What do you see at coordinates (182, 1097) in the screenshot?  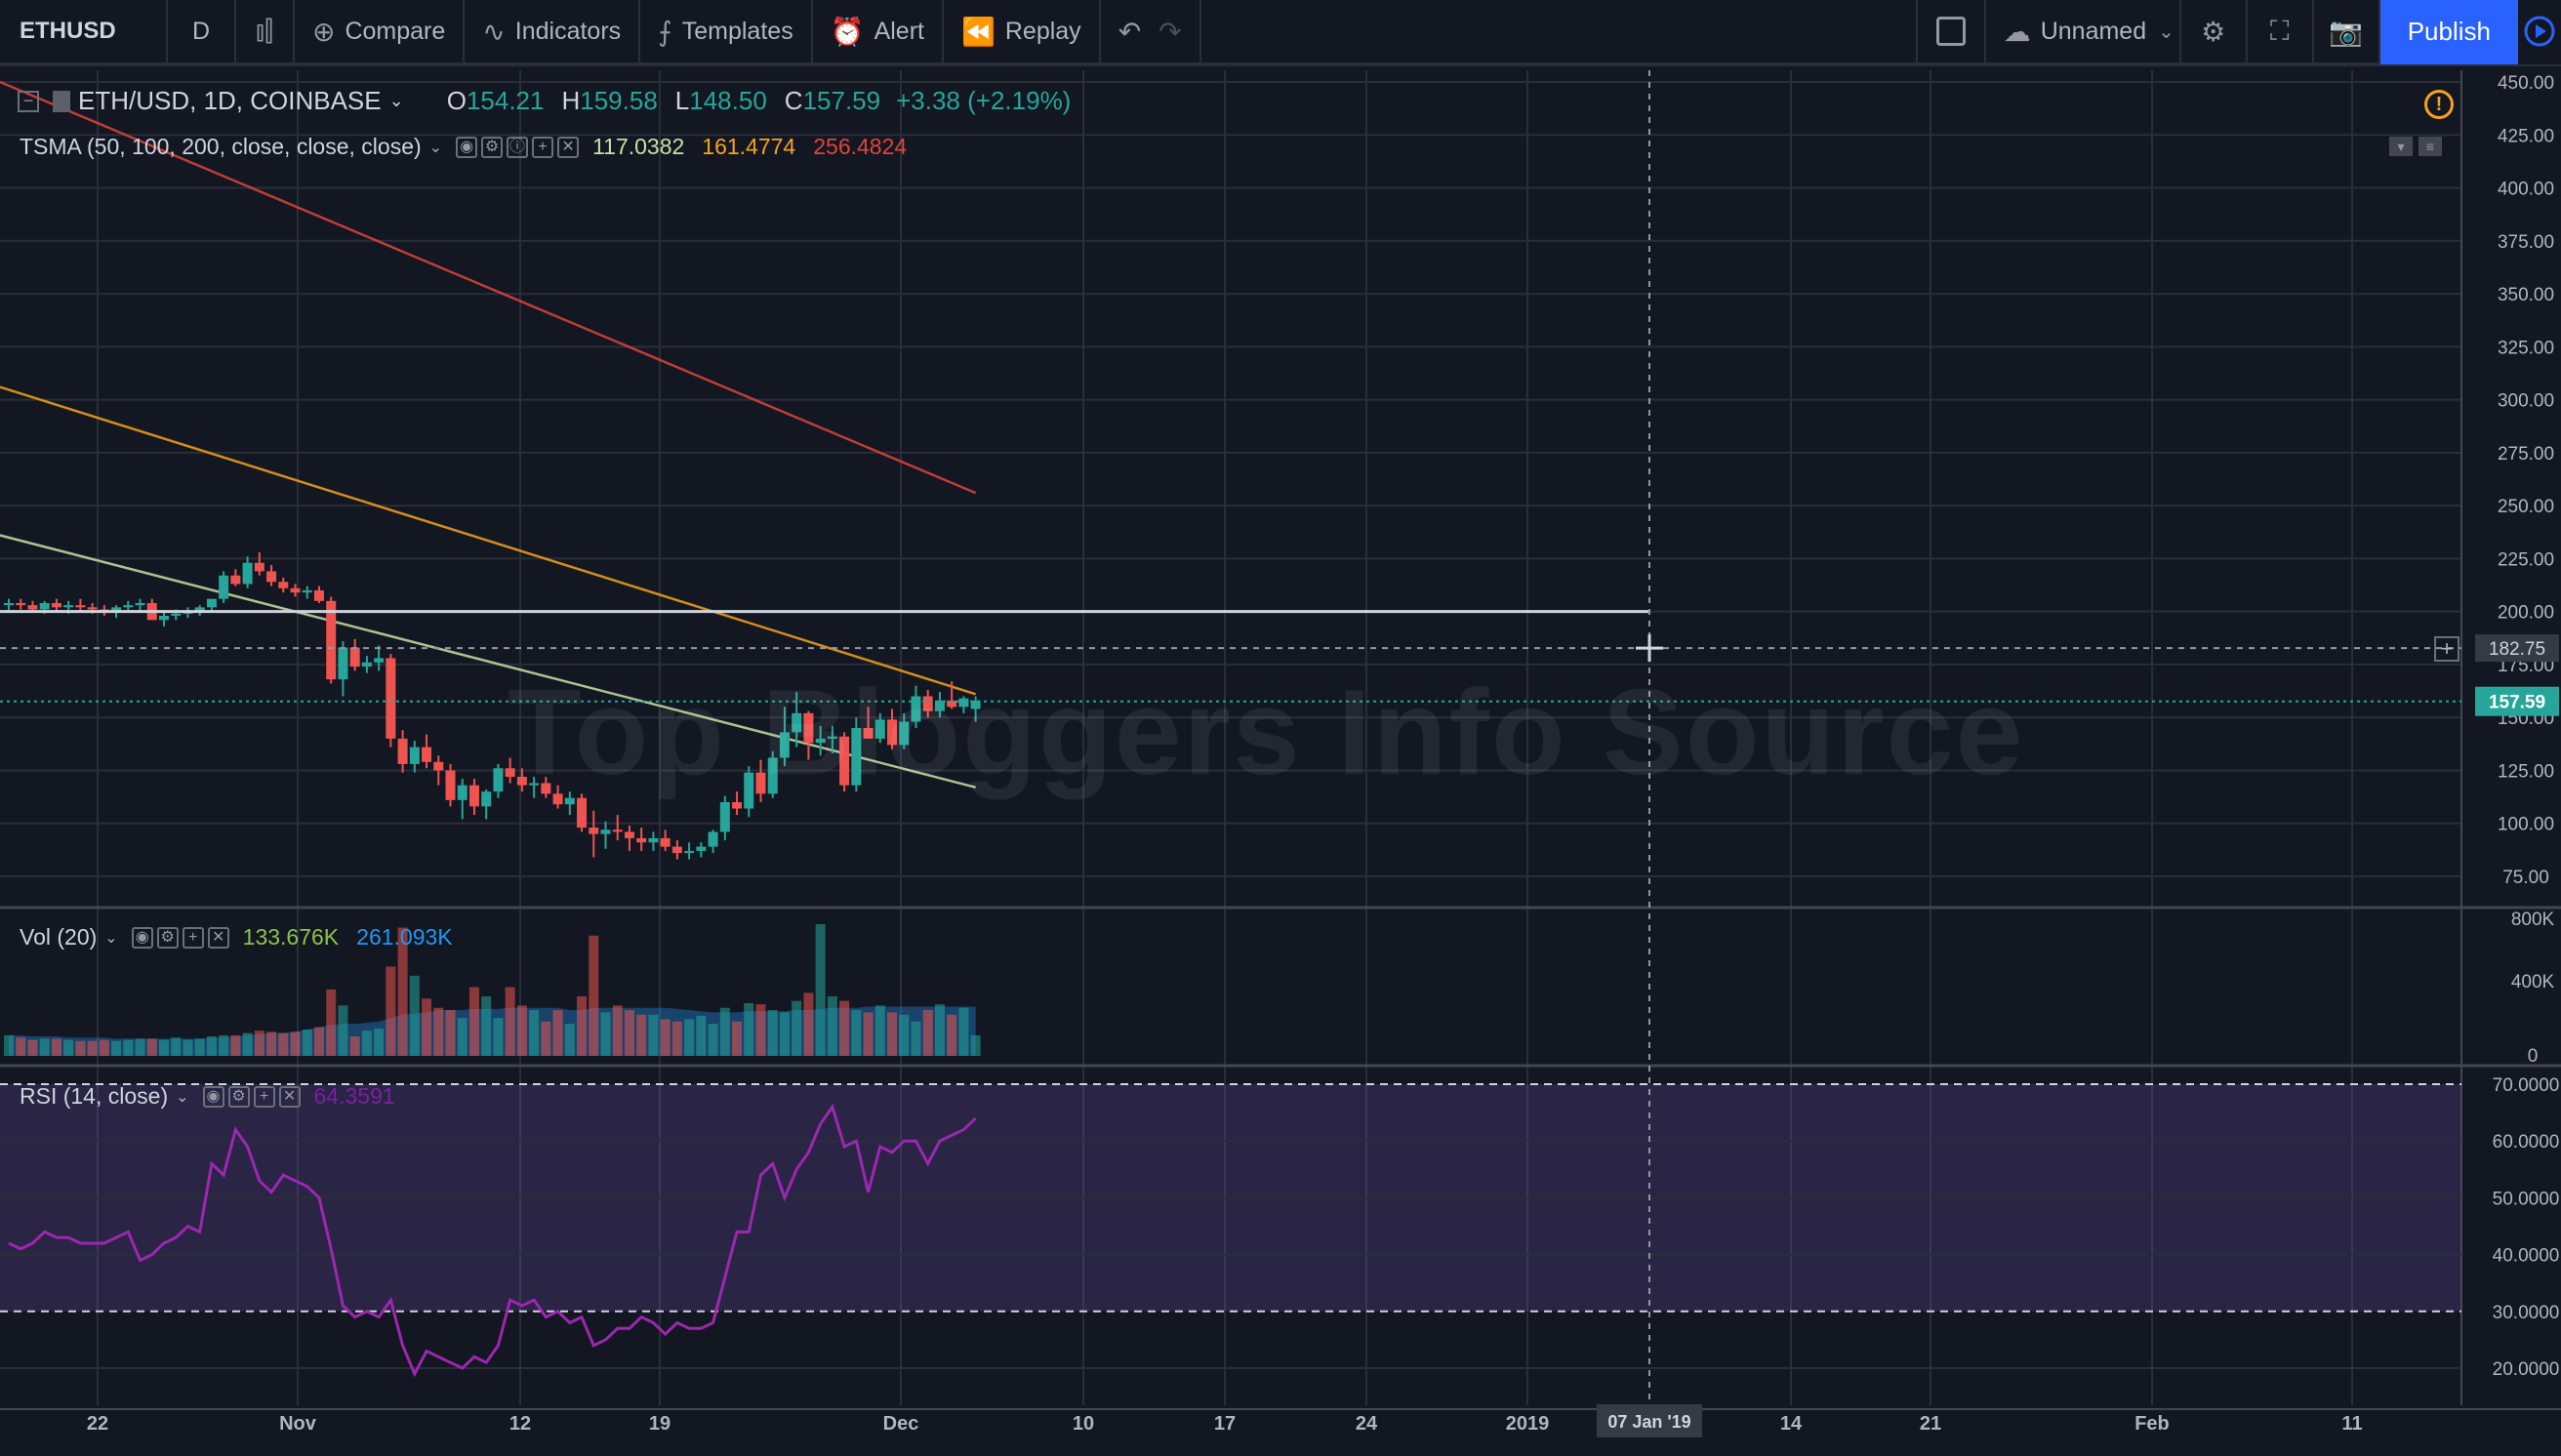 I see `rsi-chevron-icon: ⌄` at bounding box center [182, 1097].